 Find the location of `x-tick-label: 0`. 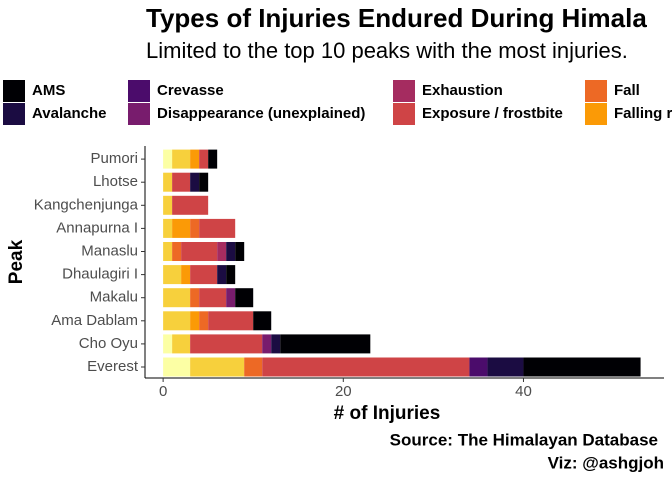

x-tick-label: 0 is located at coordinates (163, 391).